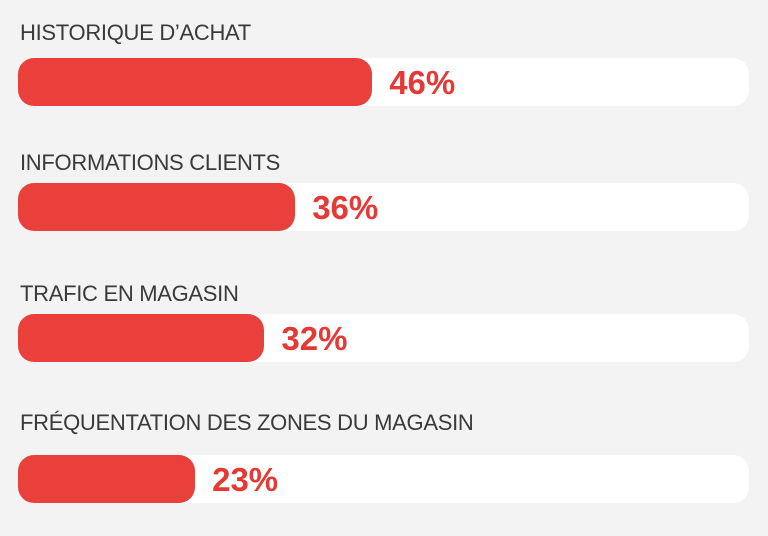  What do you see at coordinates (422, 82) in the screenshot?
I see `data-label: 46%` at bounding box center [422, 82].